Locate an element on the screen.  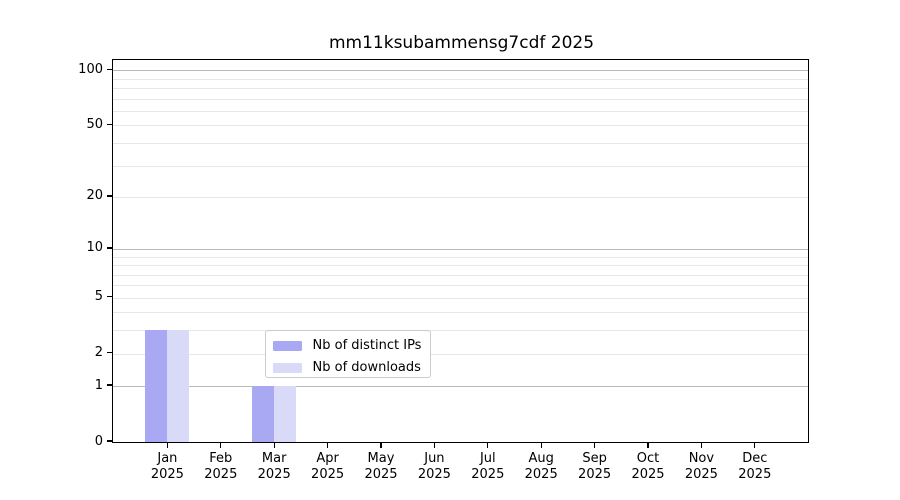
bar-downloads-jan is located at coordinates (178, 386).